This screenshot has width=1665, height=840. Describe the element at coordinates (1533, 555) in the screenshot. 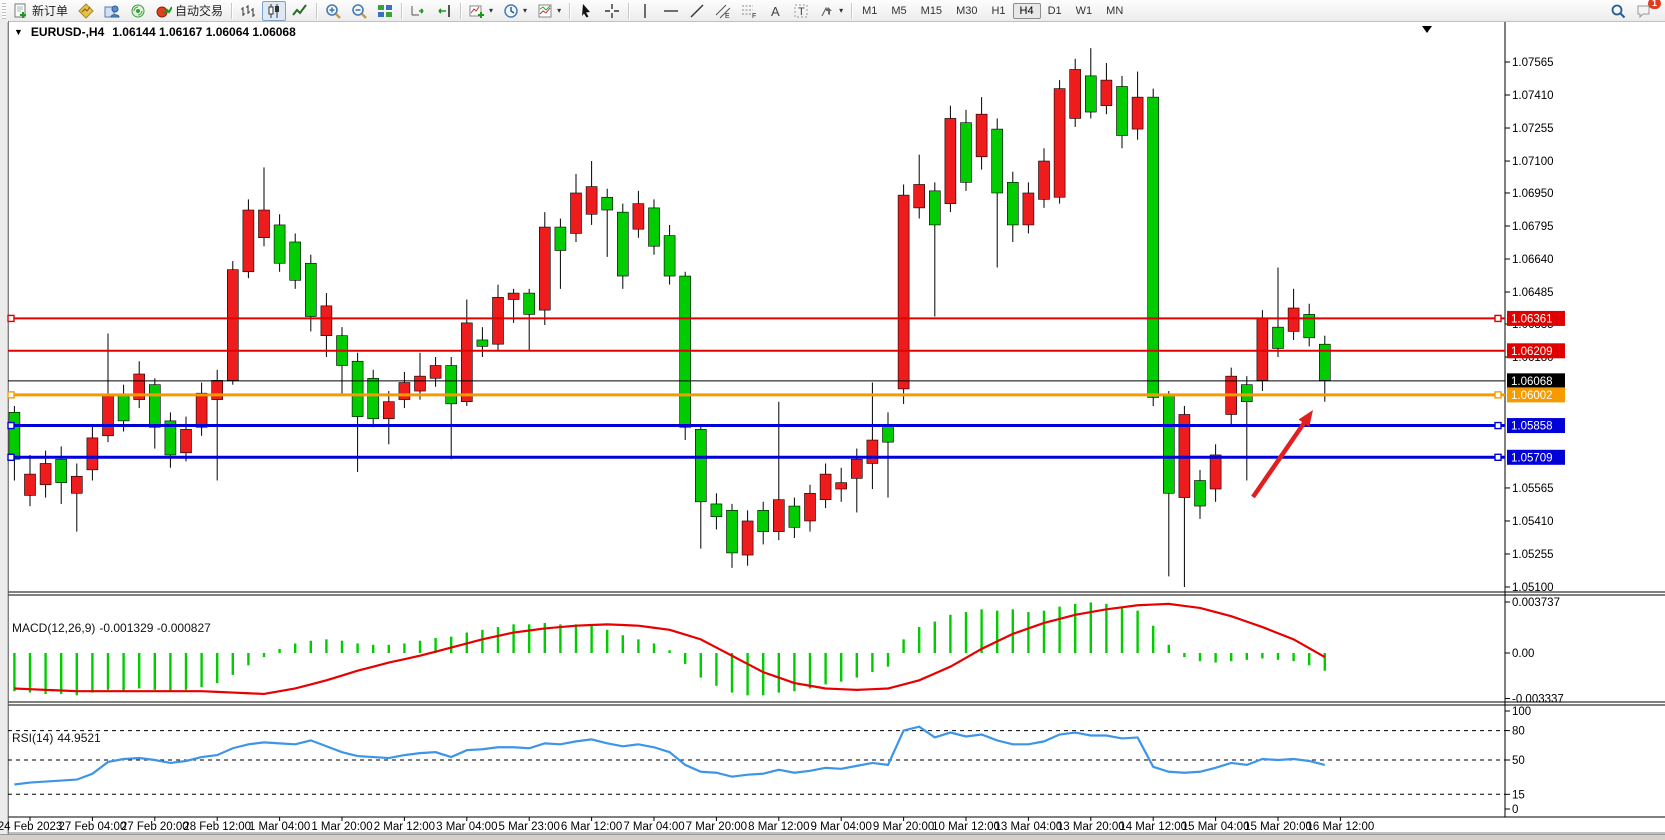

I see `svg-text: 1.05255` at that location.